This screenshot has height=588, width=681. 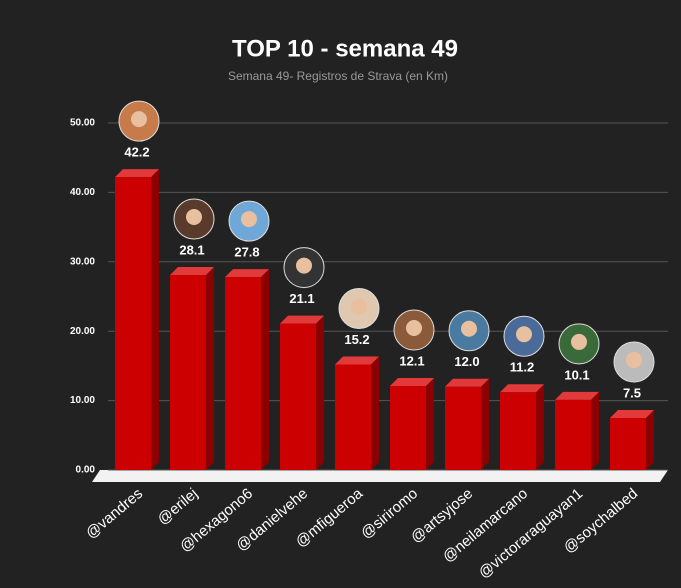 What do you see at coordinates (338, 76) in the screenshot?
I see `chart-subtitle: Semana 49- Registros de Strava (en Km)` at bounding box center [338, 76].